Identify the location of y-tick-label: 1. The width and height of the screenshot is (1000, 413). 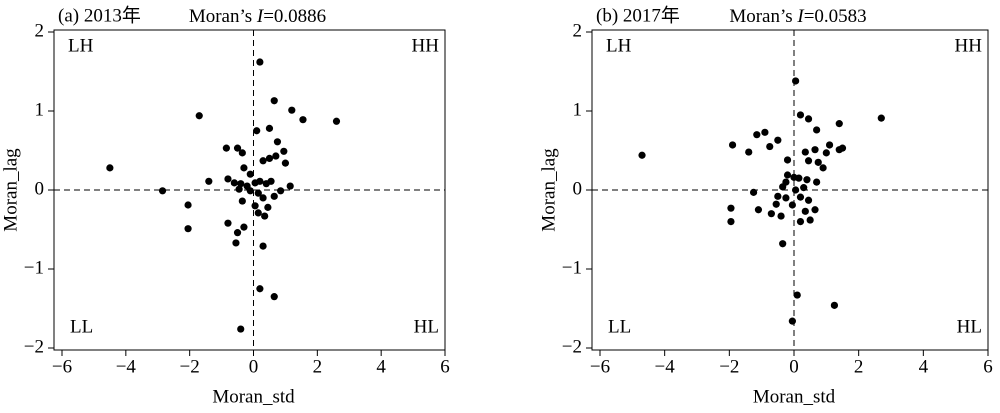
(578, 109).